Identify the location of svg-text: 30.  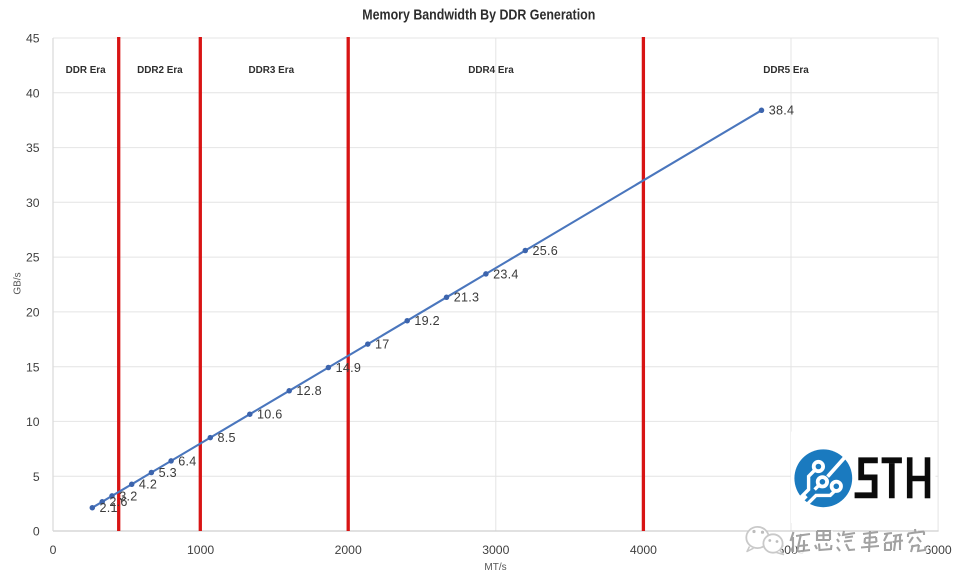
(33, 203).